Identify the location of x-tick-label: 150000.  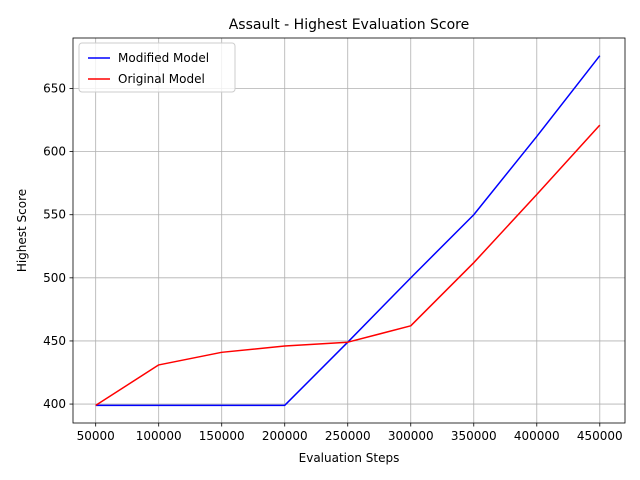
(222, 436).